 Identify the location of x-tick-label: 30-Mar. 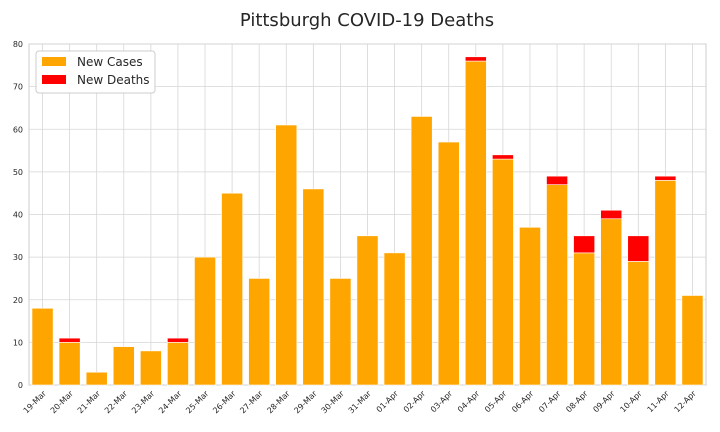
(333, 402).